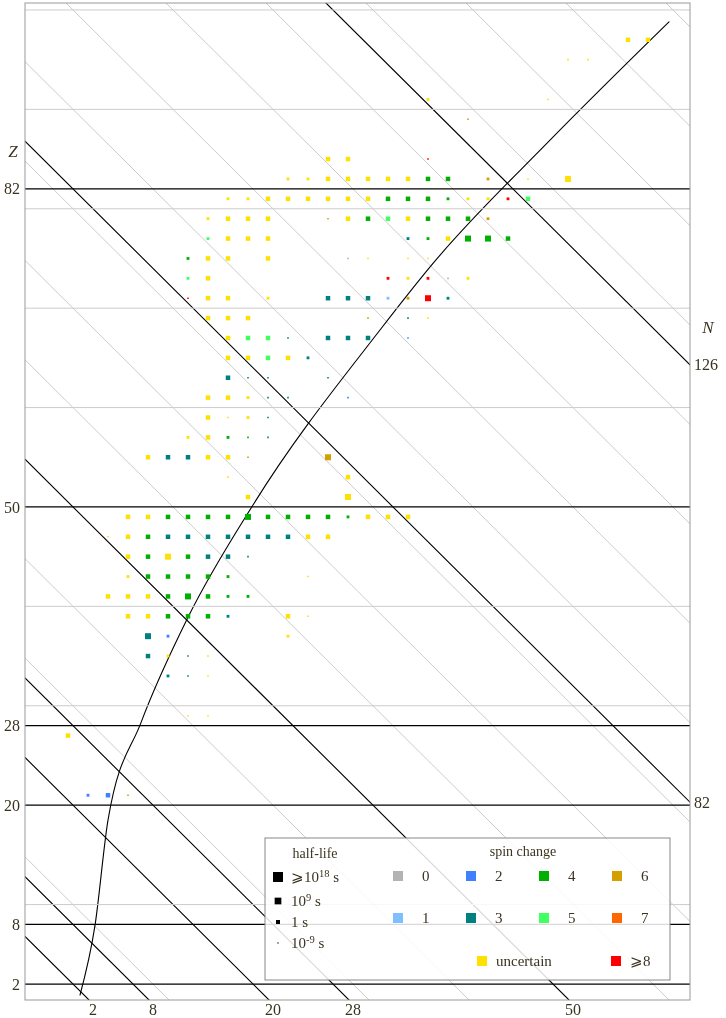 This screenshot has height=1018, width=726. I want to click on y-tick-label: 20, so click(12, 805).